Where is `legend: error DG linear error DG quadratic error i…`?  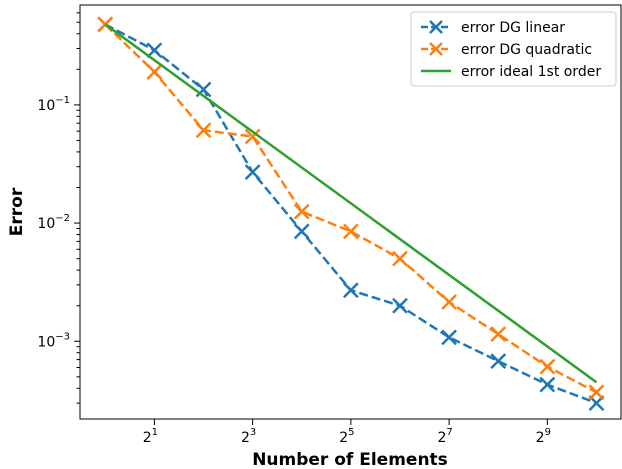 legend: error DG linear error DG quadratic error i… is located at coordinates (513, 49).